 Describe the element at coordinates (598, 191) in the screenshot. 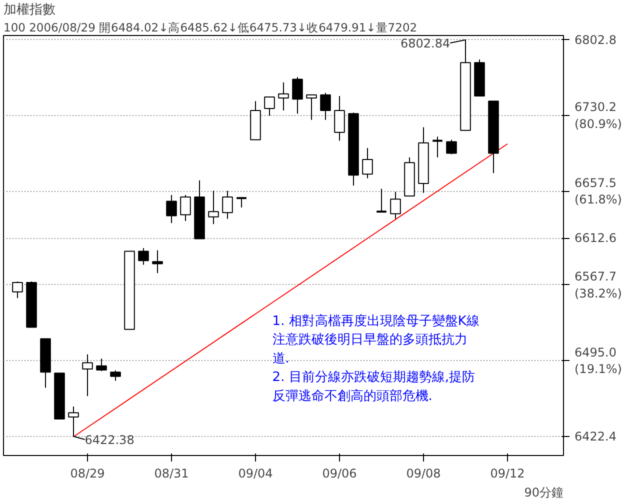

I see `y-tick-label: 6657.5 (61.8%)` at that location.